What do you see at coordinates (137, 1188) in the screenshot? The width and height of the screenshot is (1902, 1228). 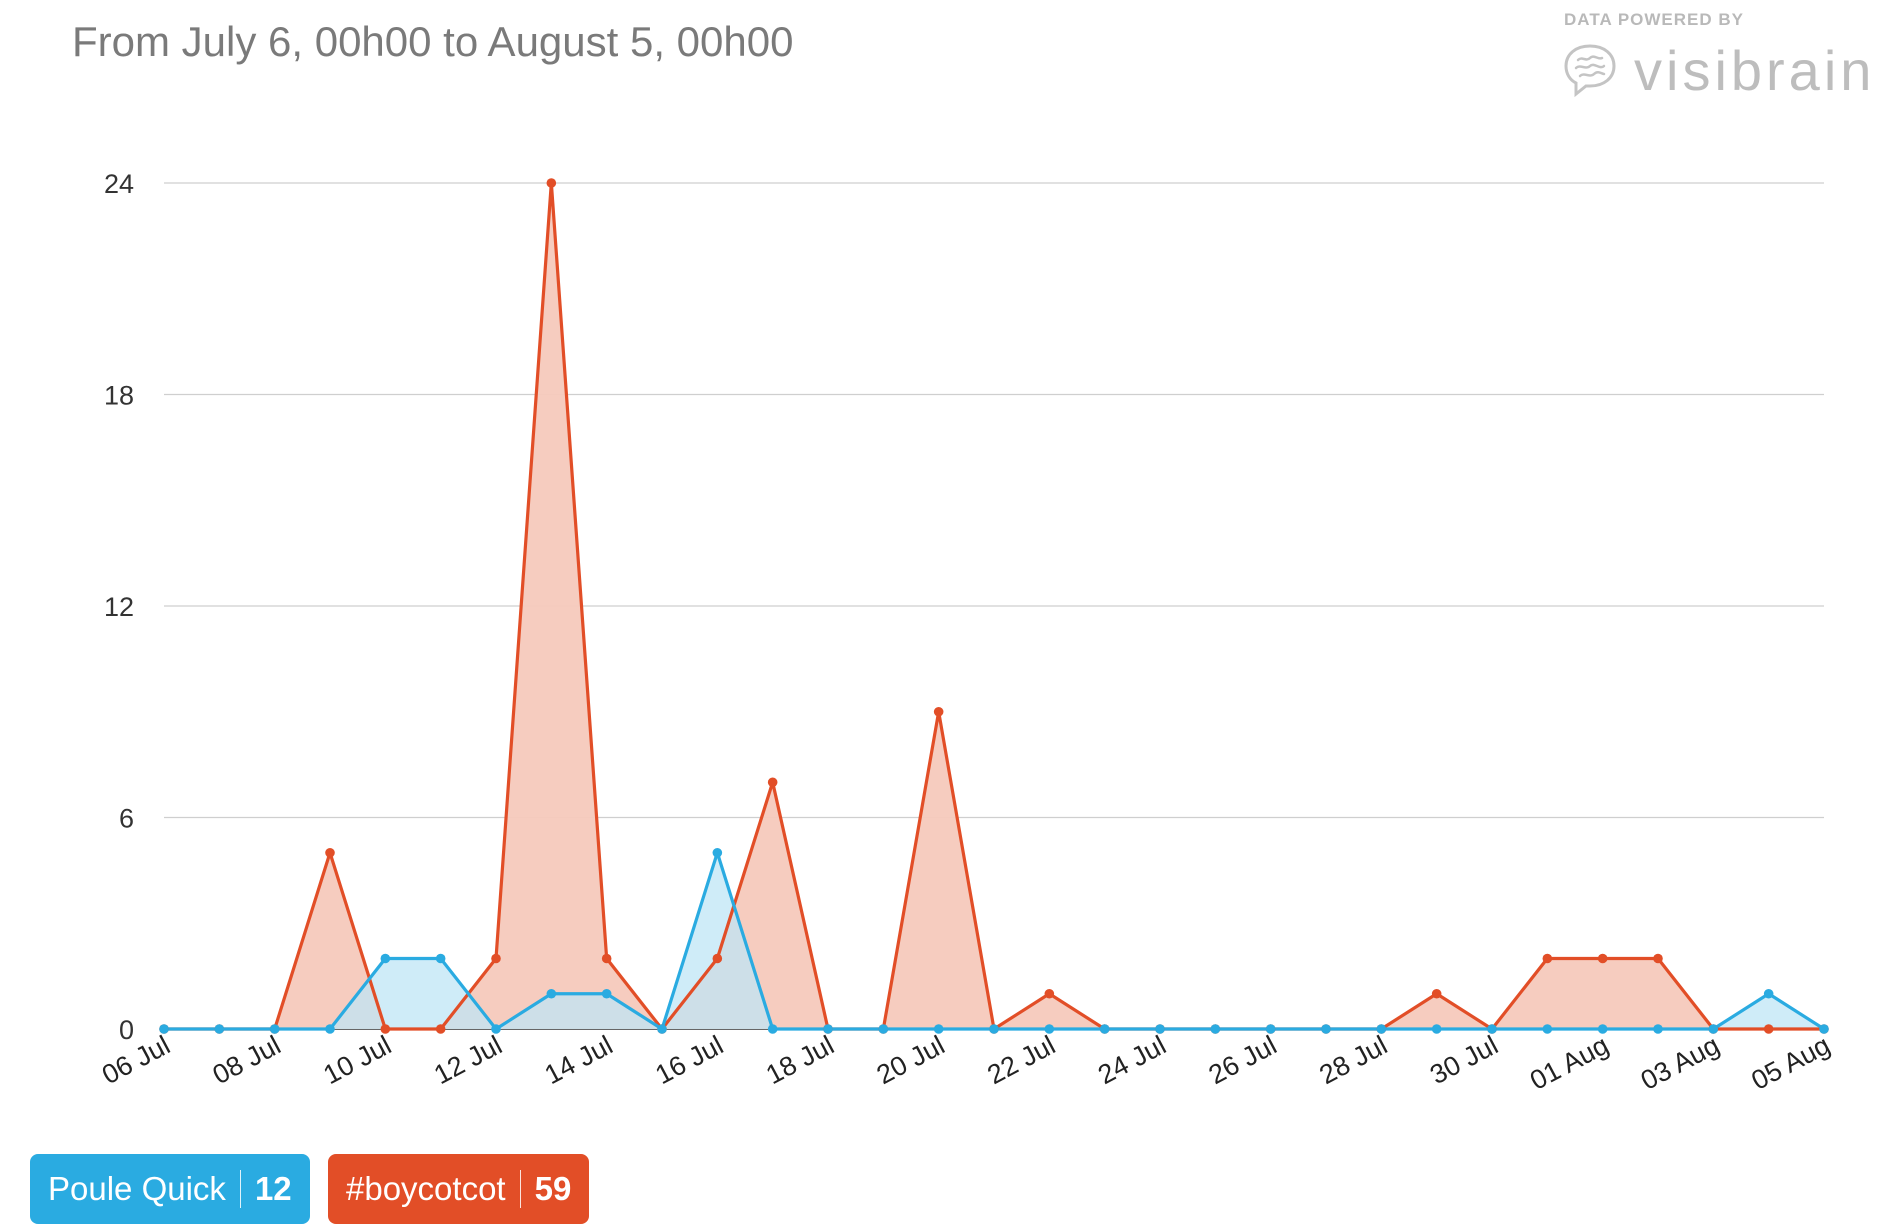 I see `legend-label: Poule Quick` at bounding box center [137, 1188].